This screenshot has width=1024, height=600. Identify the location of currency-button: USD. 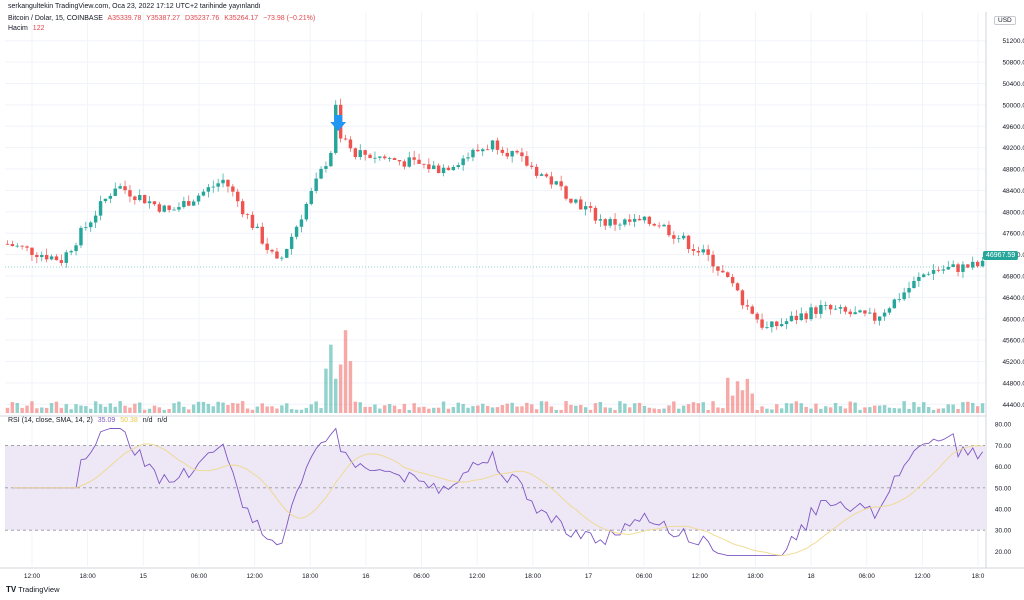
(1005, 20).